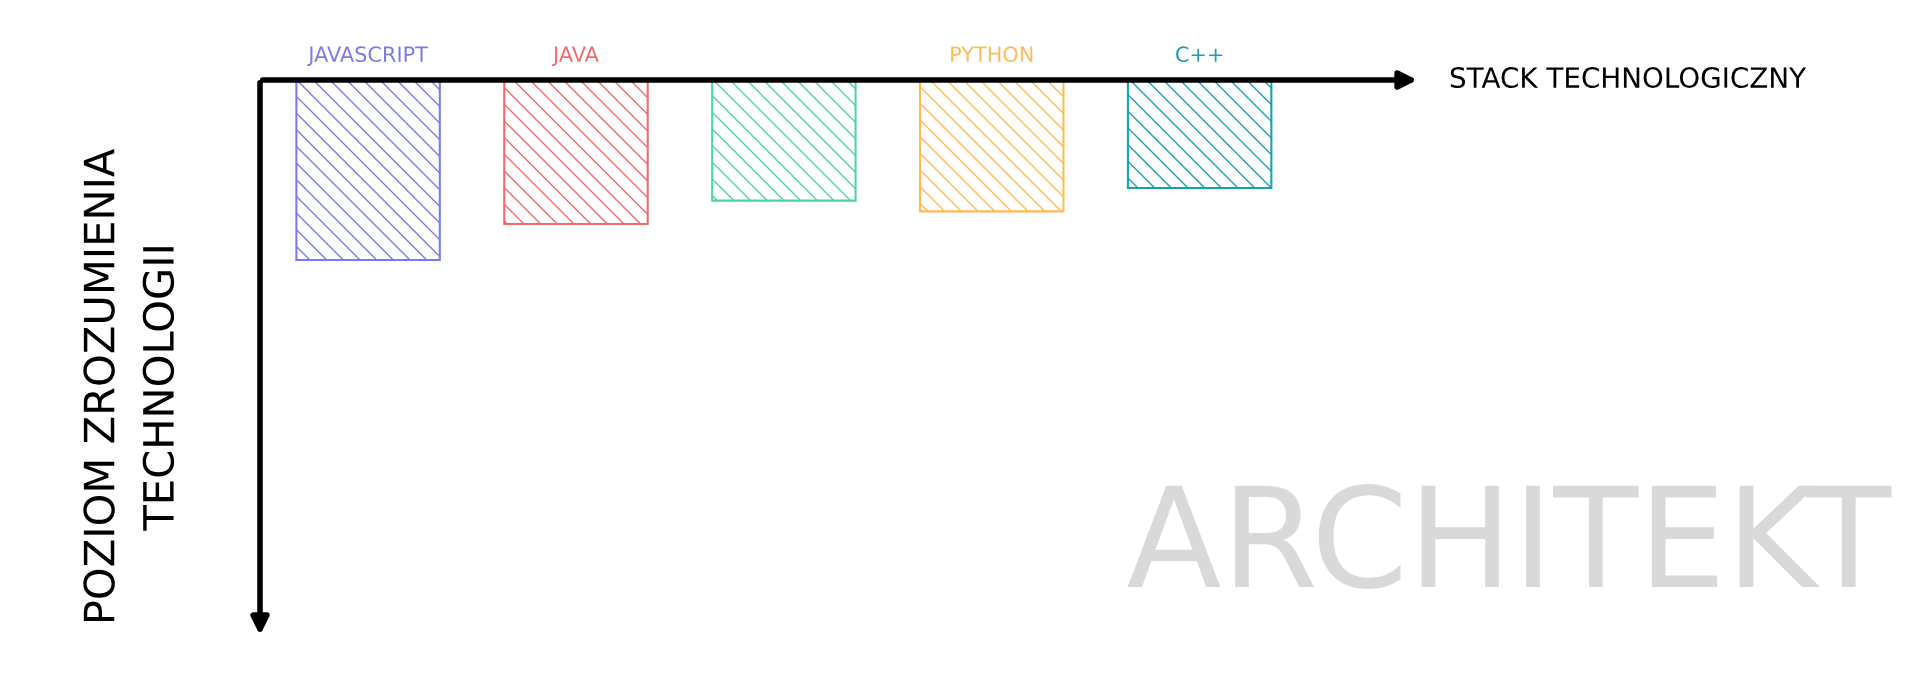 The height and width of the screenshot is (700, 1920). Describe the element at coordinates (1628, 78) in the screenshot. I see `text: STACK TECHNOLOGICZNY` at that location.